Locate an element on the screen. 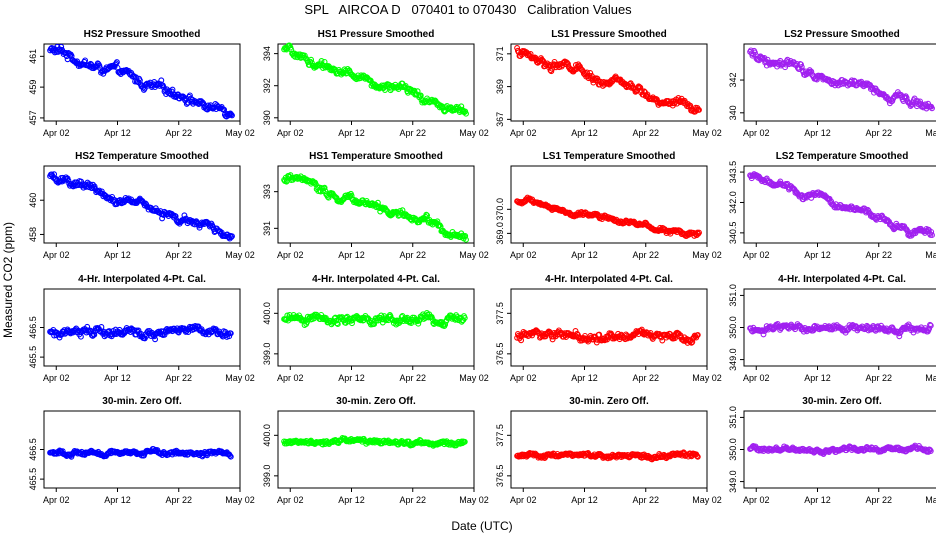  y-tick-label: 343.5 is located at coordinates (733, 172).